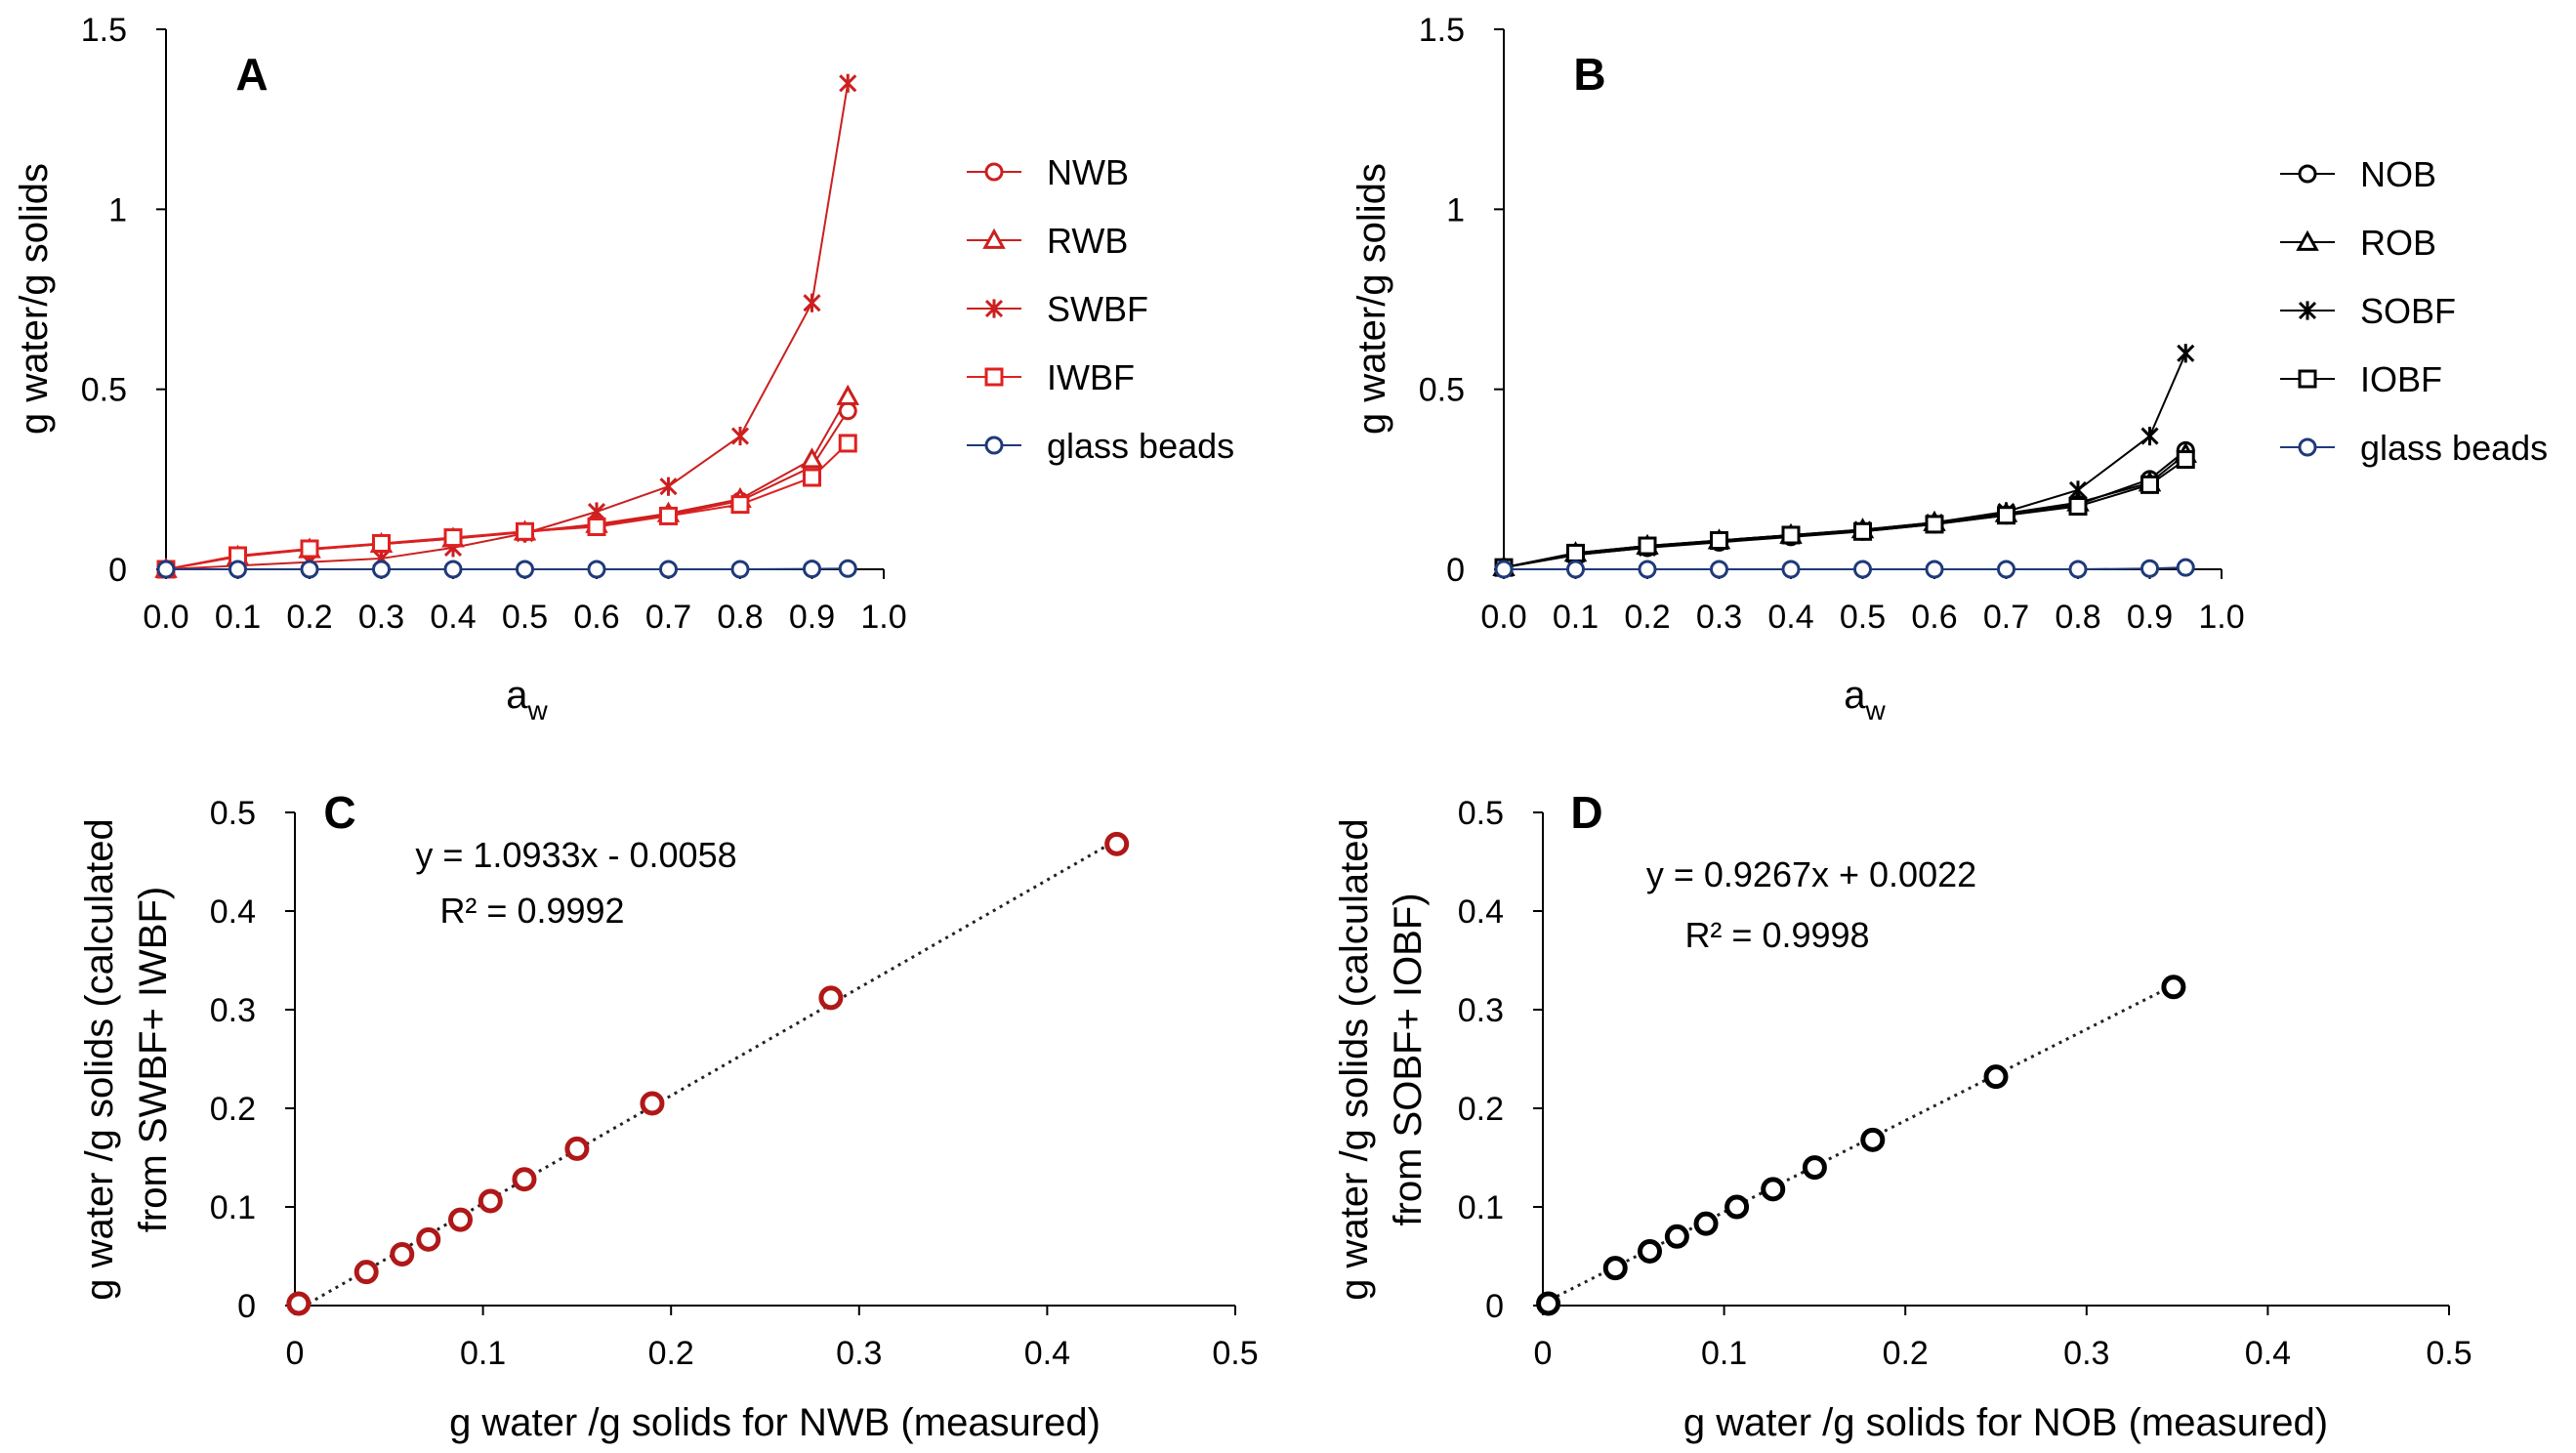  I want to click on legend-label: ROB, so click(2398, 243).